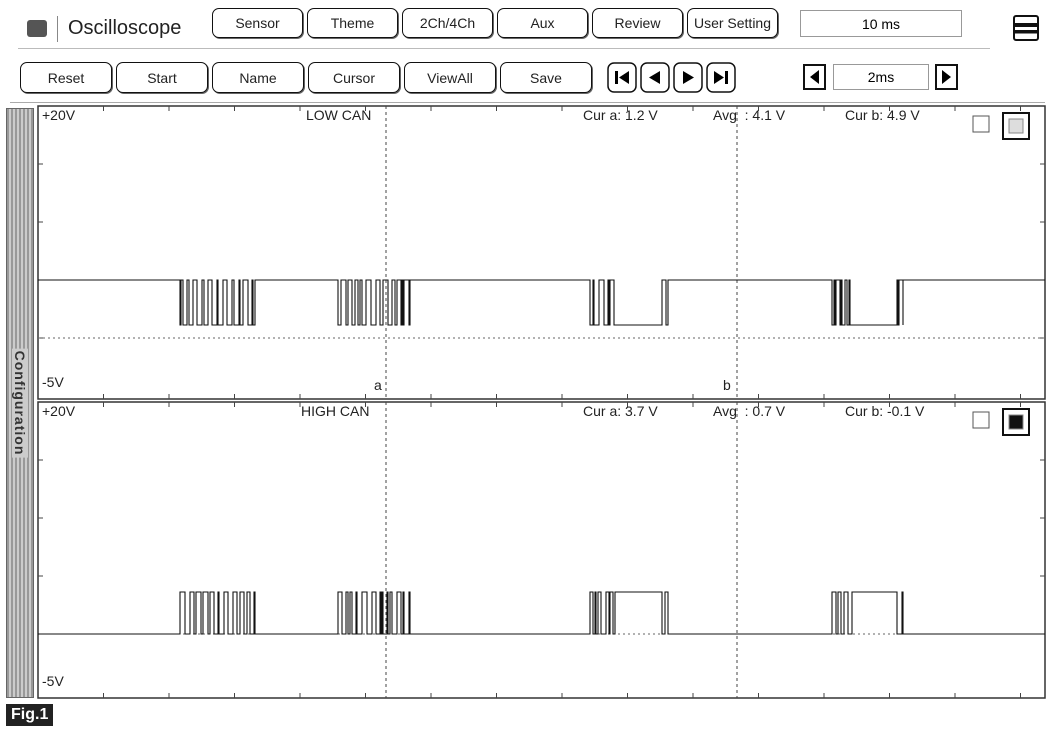 Image resolution: width=1050 pixels, height=730 pixels. Describe the element at coordinates (335, 411) in the screenshot. I see `channel-name: HIGH CAN` at that location.